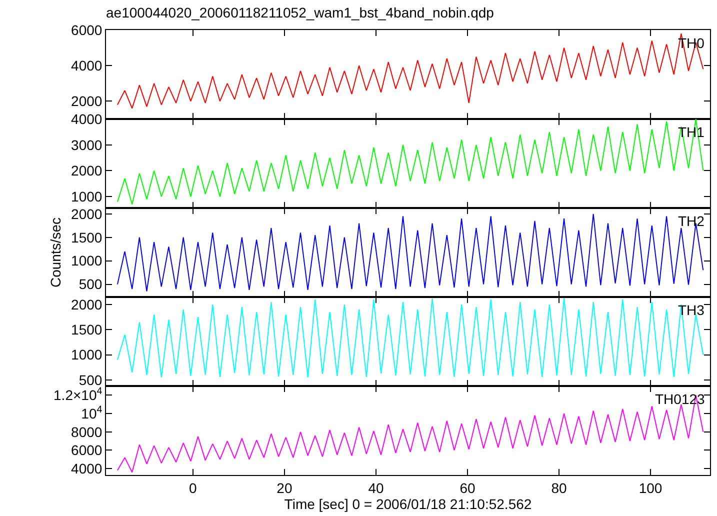 The height and width of the screenshot is (516, 717). What do you see at coordinates (408, 504) in the screenshot?
I see `x-axis-title: Time [sec] 0 = 2006/01/18 21:10:52.562` at bounding box center [408, 504].